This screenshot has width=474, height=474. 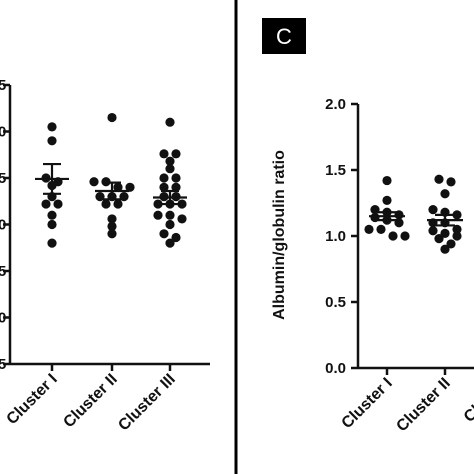 I want to click on panel-c-y-tick-label: 1.0, so click(x=335, y=236).